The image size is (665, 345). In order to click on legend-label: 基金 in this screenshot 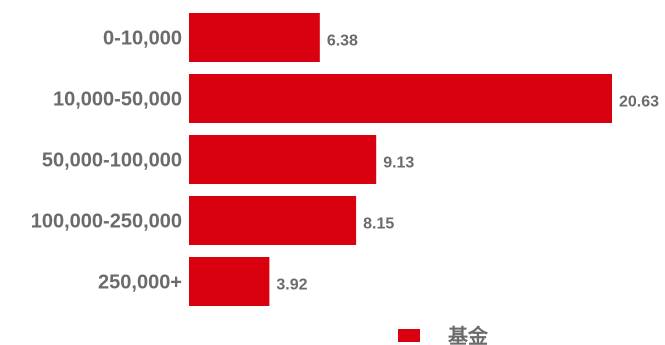, I will do `click(468, 334)`.